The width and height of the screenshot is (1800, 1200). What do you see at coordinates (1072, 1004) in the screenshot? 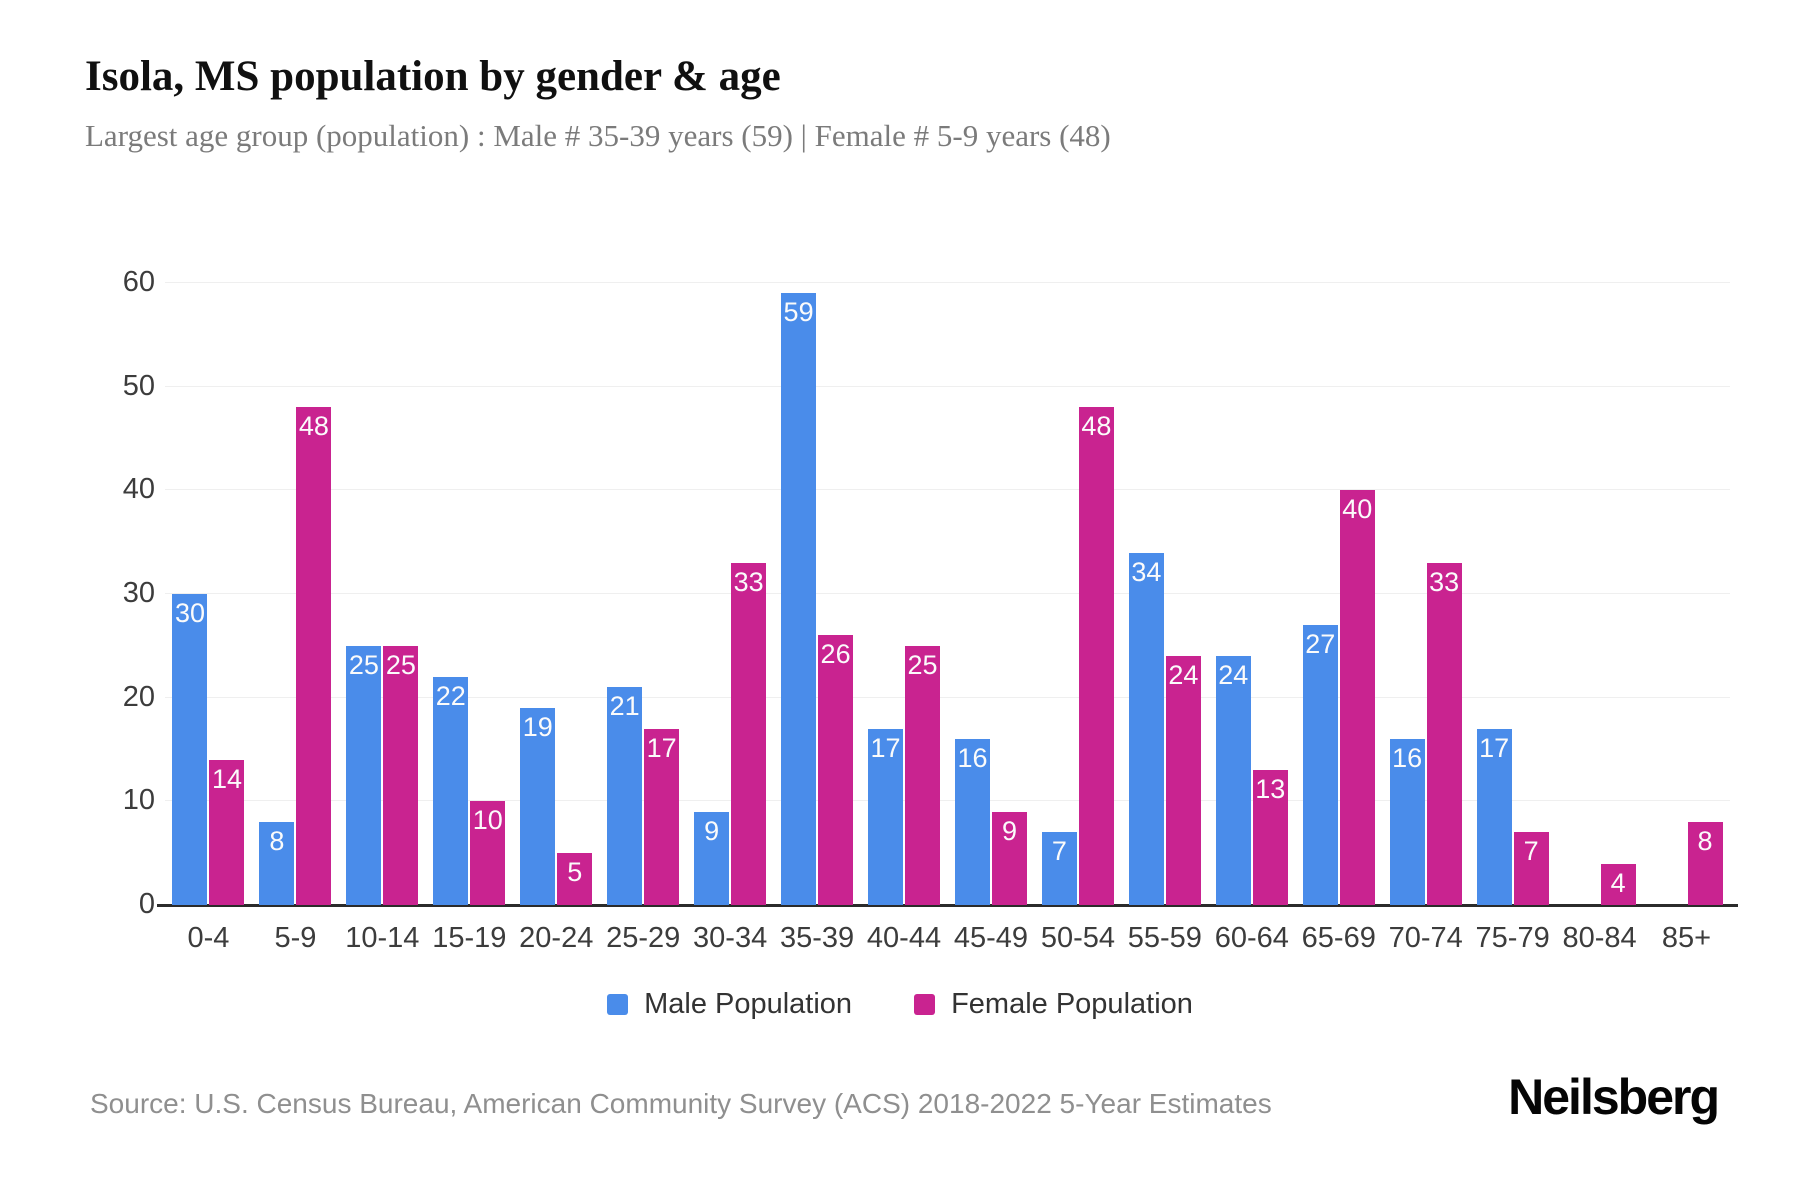
I see `legend-label: Female Population` at bounding box center [1072, 1004].